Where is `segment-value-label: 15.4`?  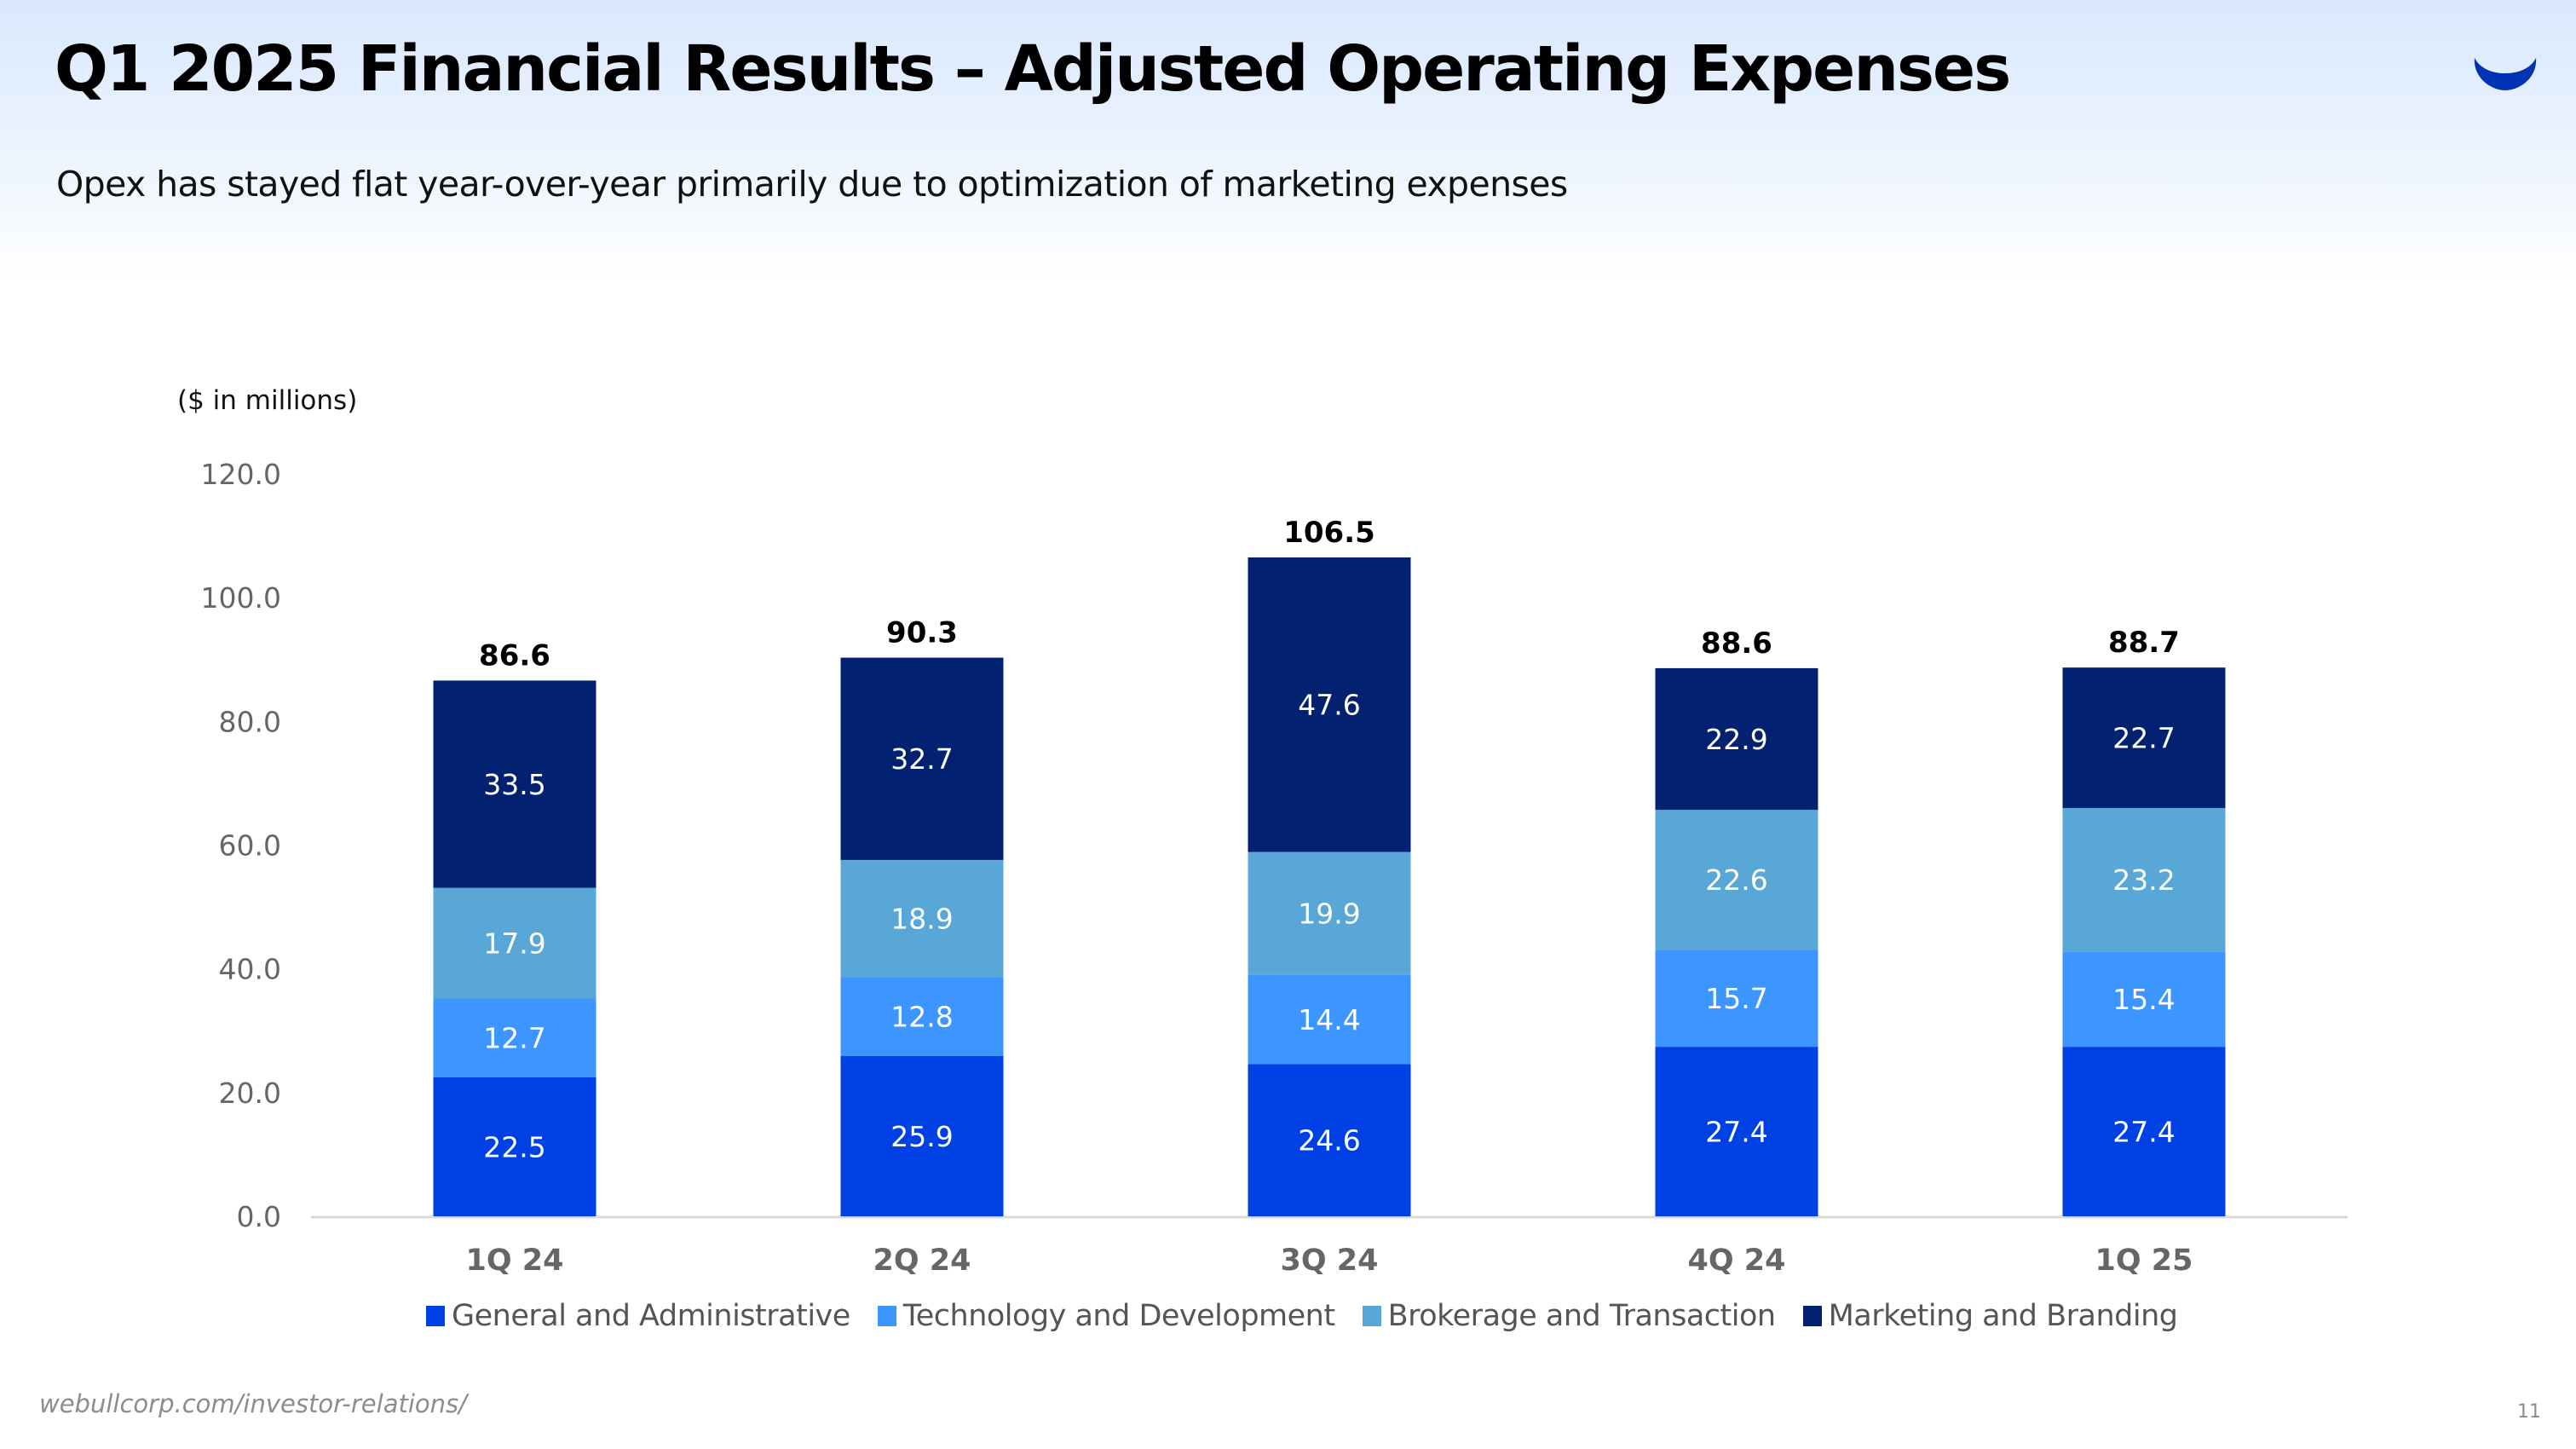
segment-value-label: 15.4 is located at coordinates (2143, 999).